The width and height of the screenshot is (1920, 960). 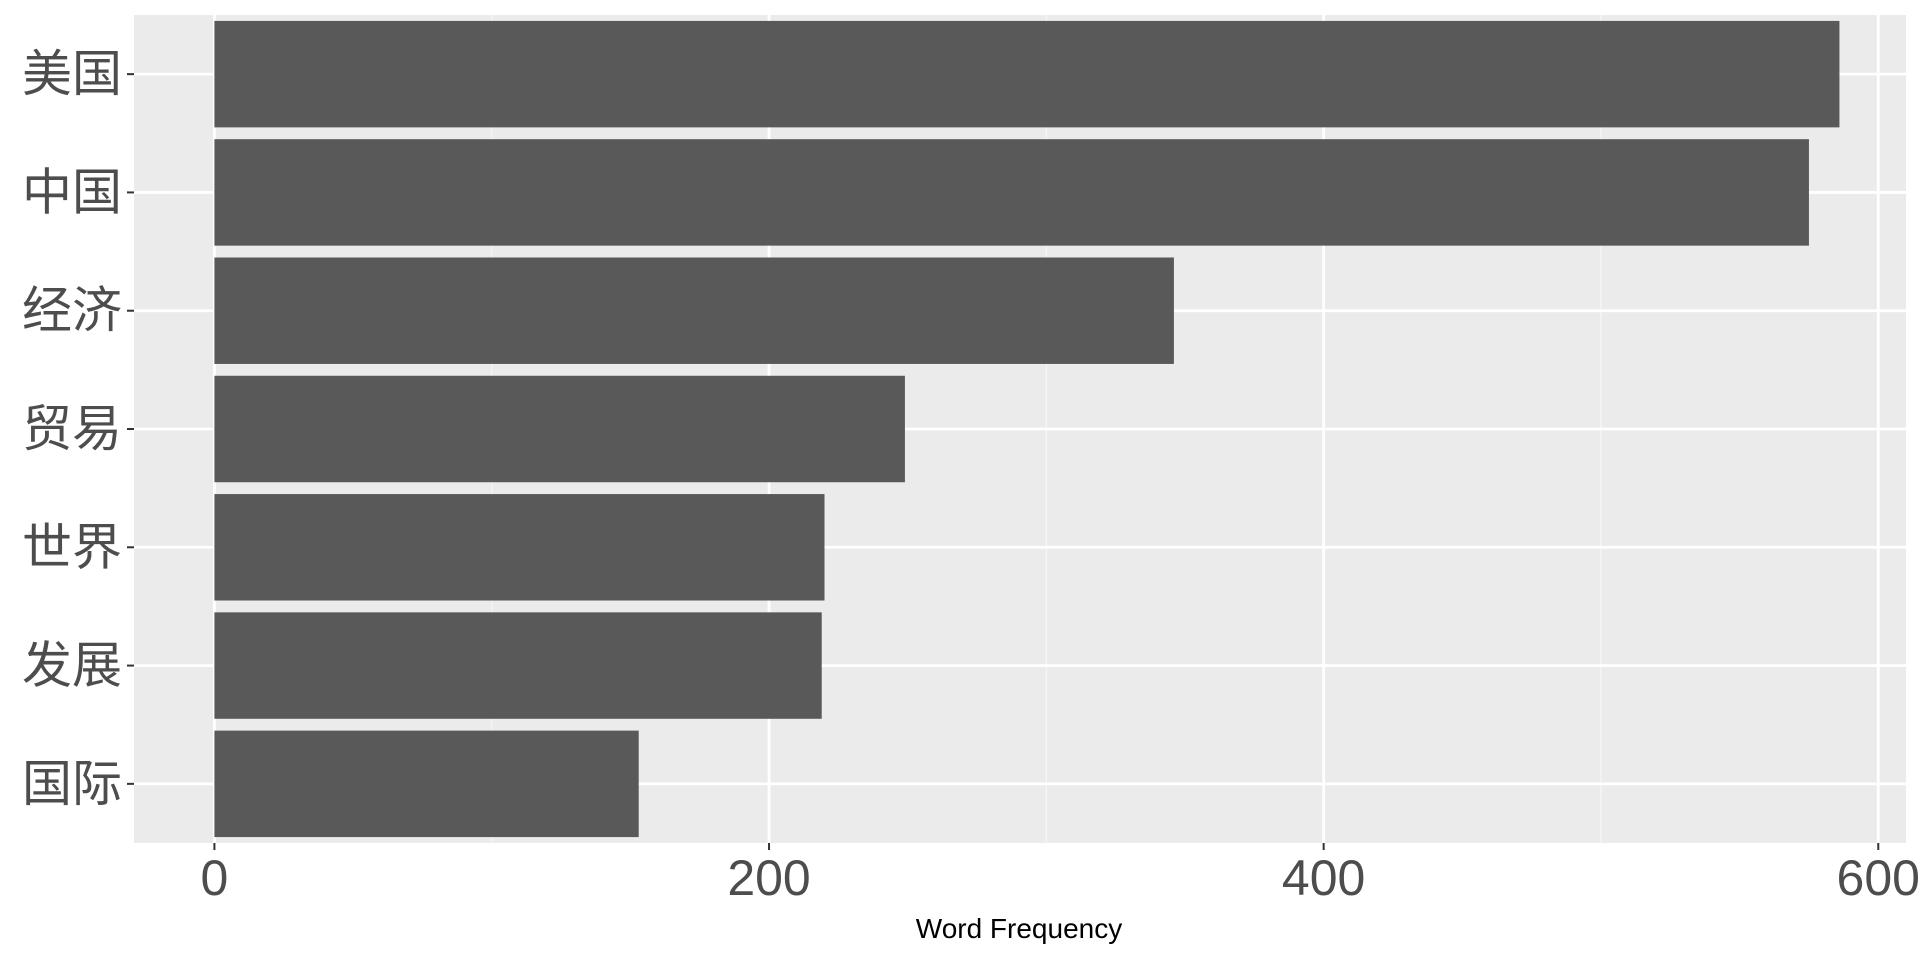 What do you see at coordinates (768, 878) in the screenshot?
I see `x-tick-label: 200` at bounding box center [768, 878].